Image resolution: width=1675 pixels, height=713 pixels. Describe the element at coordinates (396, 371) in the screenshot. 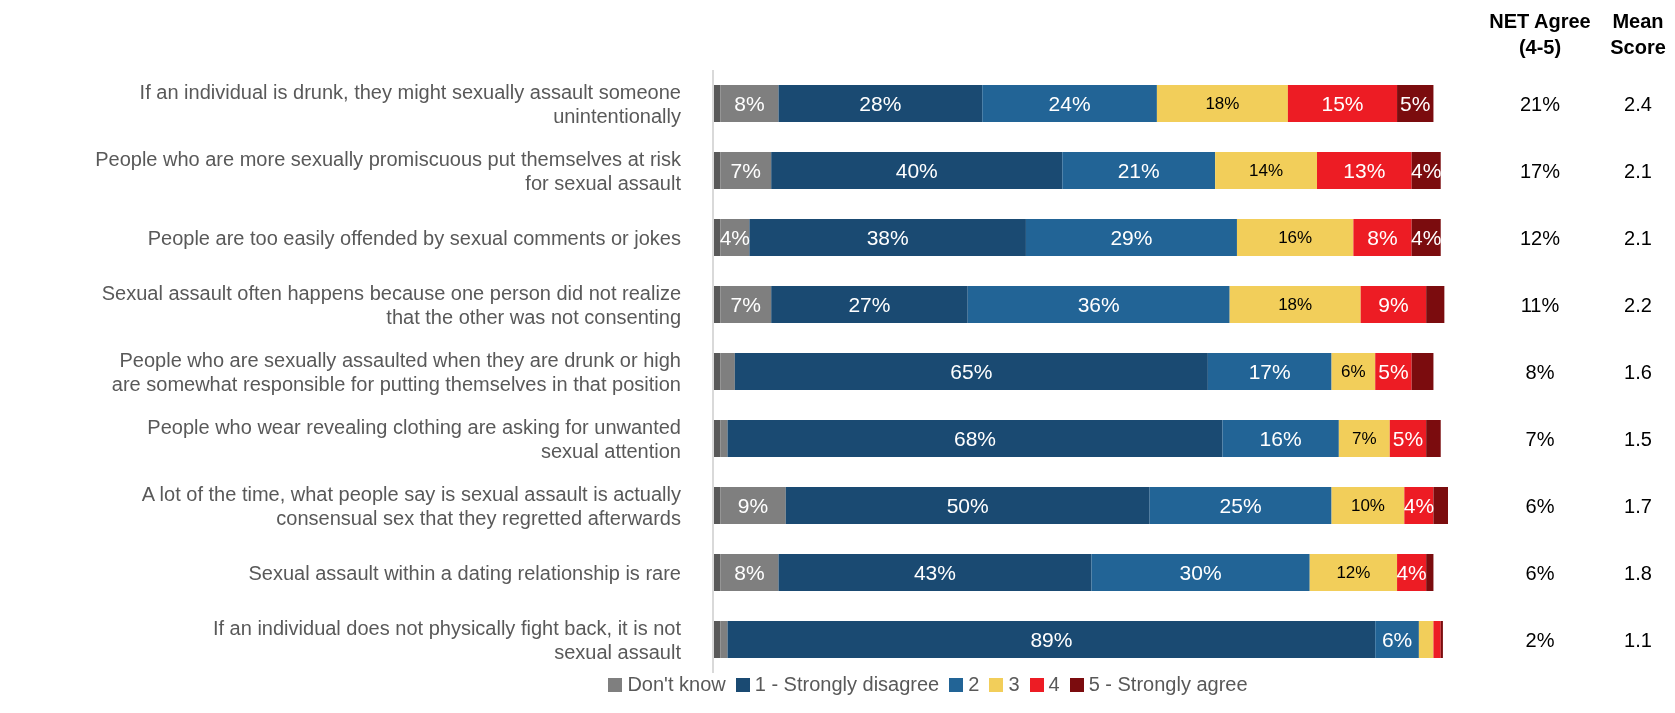

I see `y-tick-label: People who are sexually assaulted when they are drunk or high are somewhat responsible for putting themselves in that position` at that location.